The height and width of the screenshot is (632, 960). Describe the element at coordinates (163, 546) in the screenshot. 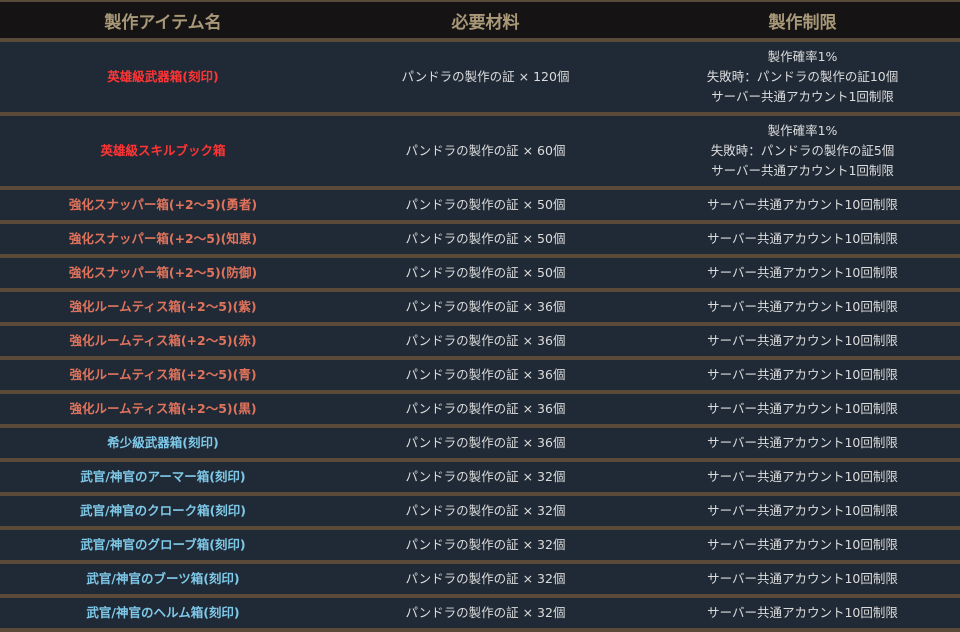

I see `item-name: 武官/神官のグローブ箱(刻印)` at that location.